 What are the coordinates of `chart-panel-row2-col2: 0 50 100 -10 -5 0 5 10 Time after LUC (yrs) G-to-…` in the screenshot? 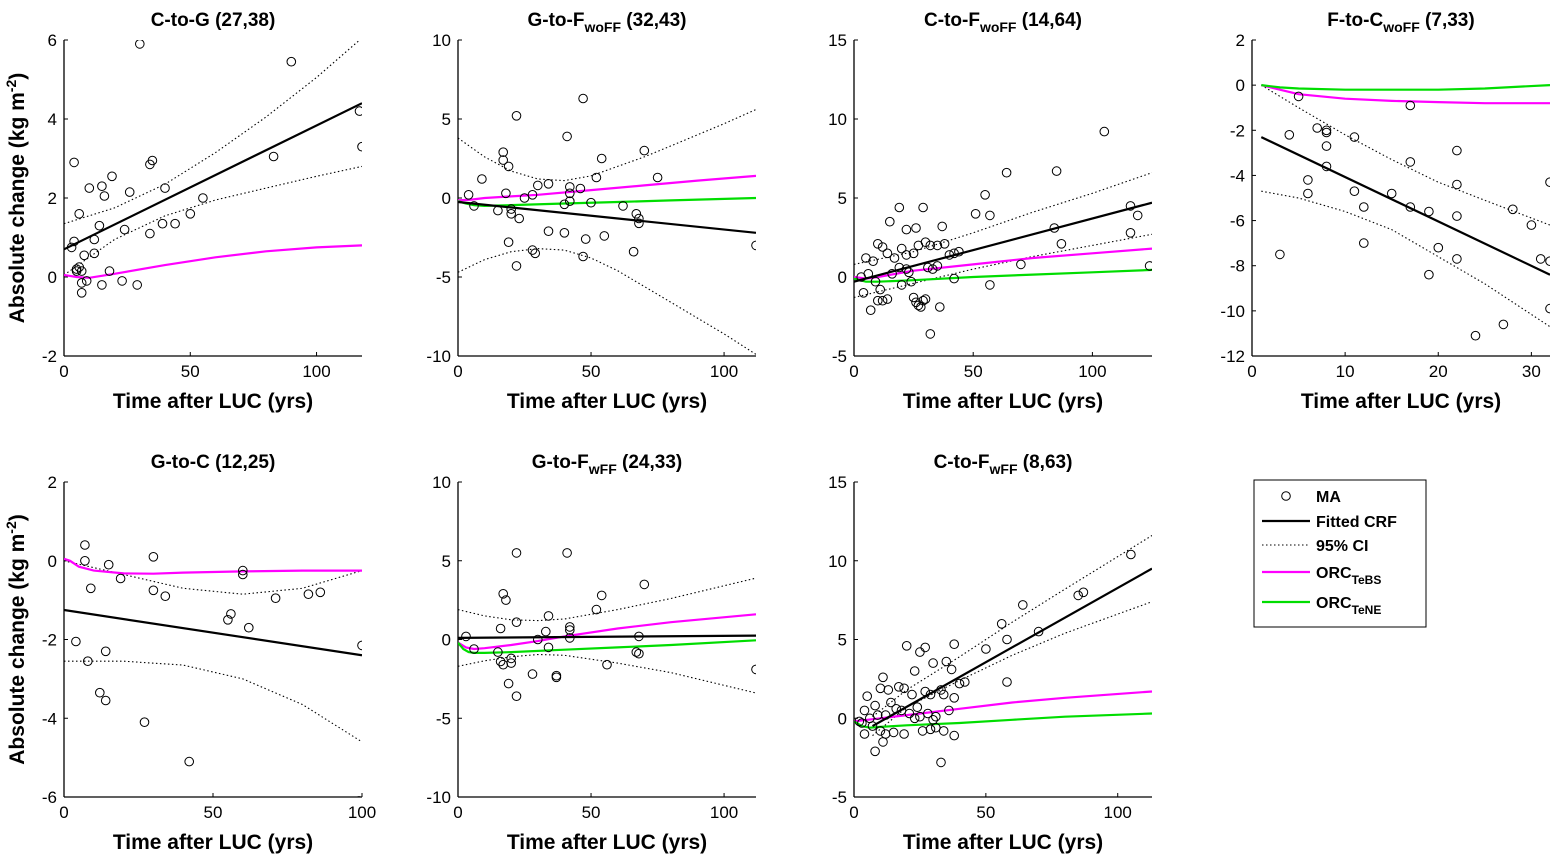 It's located at (591, 653).